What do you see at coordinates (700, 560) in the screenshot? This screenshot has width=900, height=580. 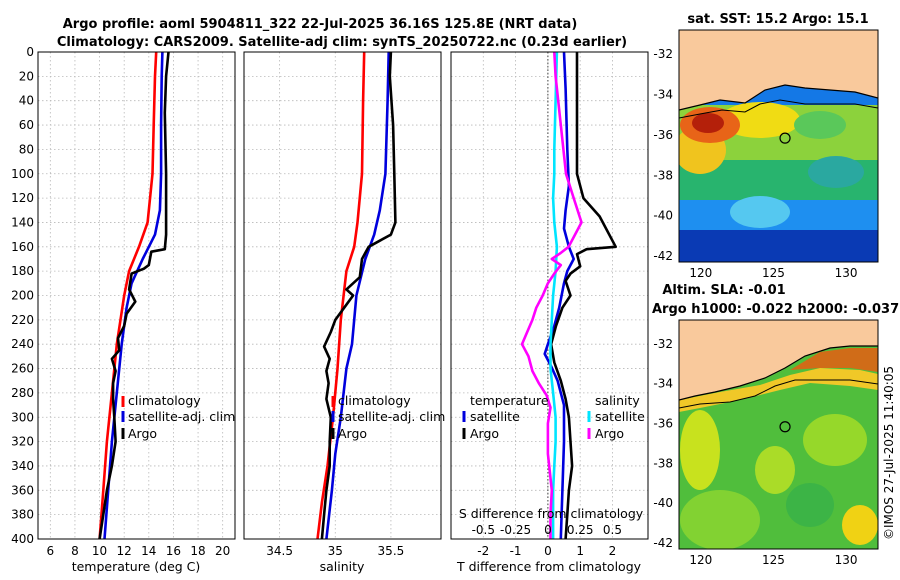 I see `lon-tick-label: 120` at bounding box center [700, 560].